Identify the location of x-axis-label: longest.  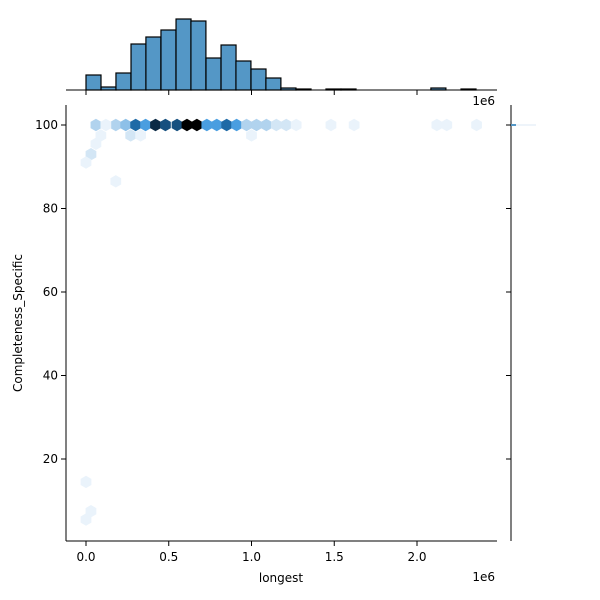
(281, 578).